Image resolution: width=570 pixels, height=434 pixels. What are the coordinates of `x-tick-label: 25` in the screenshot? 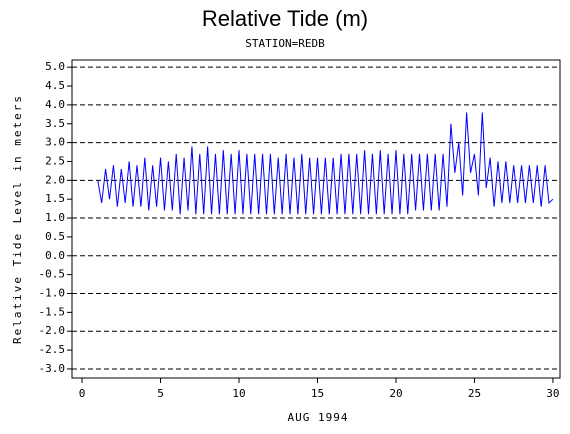 It's located at (474, 393).